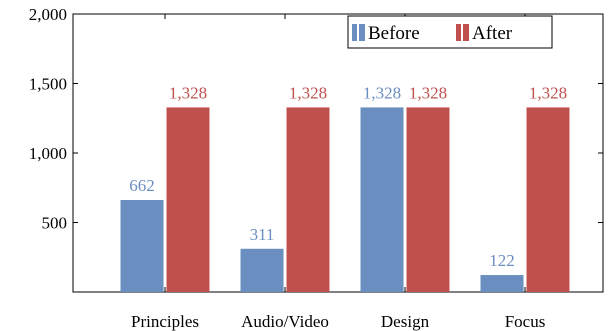 The width and height of the screenshot is (613, 331). What do you see at coordinates (48, 84) in the screenshot?
I see `y-tick-label: 1,500` at bounding box center [48, 84].